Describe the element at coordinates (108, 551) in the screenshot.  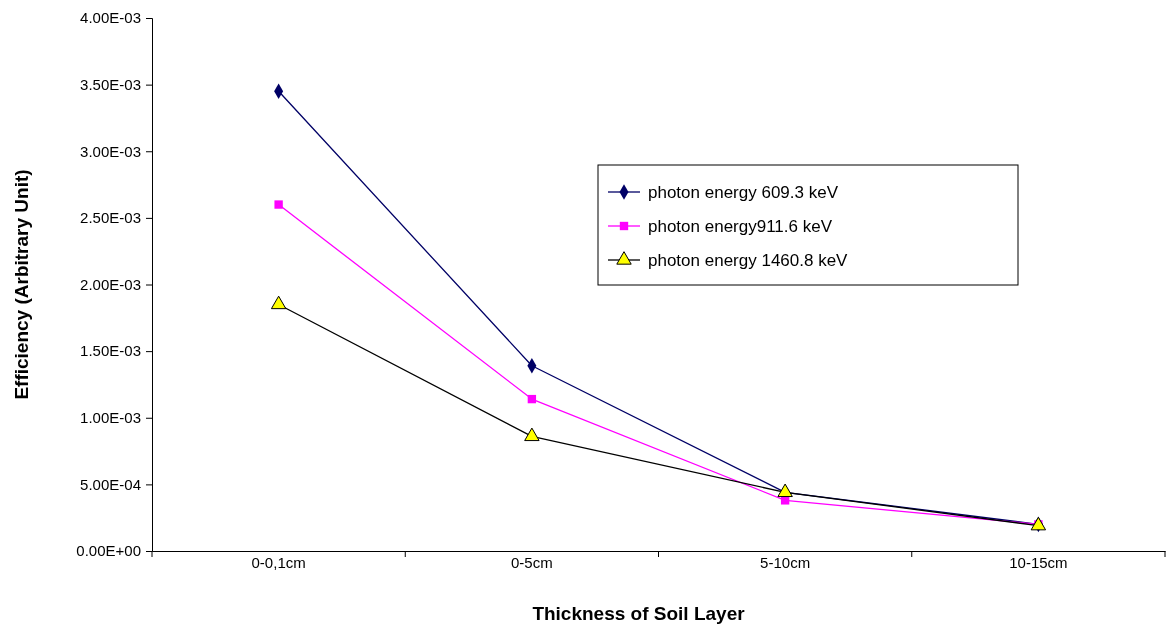
I see `y-tick-label: 0.00E+00` at that location.